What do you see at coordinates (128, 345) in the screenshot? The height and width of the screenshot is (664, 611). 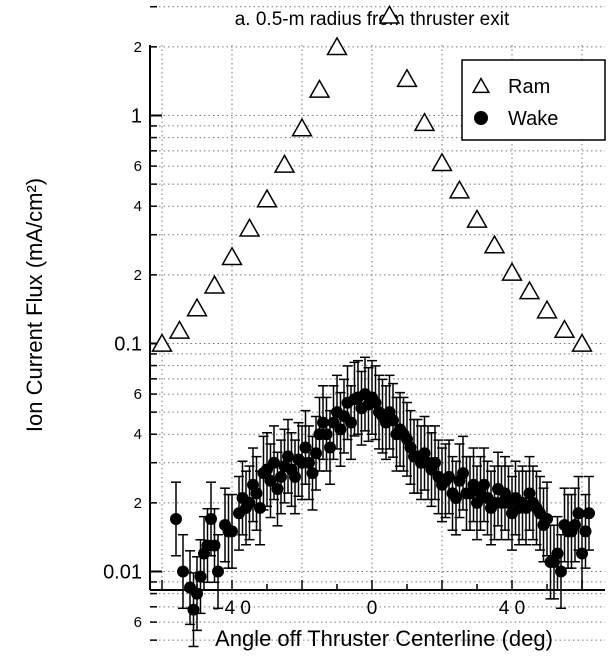 I see `y-tick-label: 0.1` at bounding box center [128, 345].